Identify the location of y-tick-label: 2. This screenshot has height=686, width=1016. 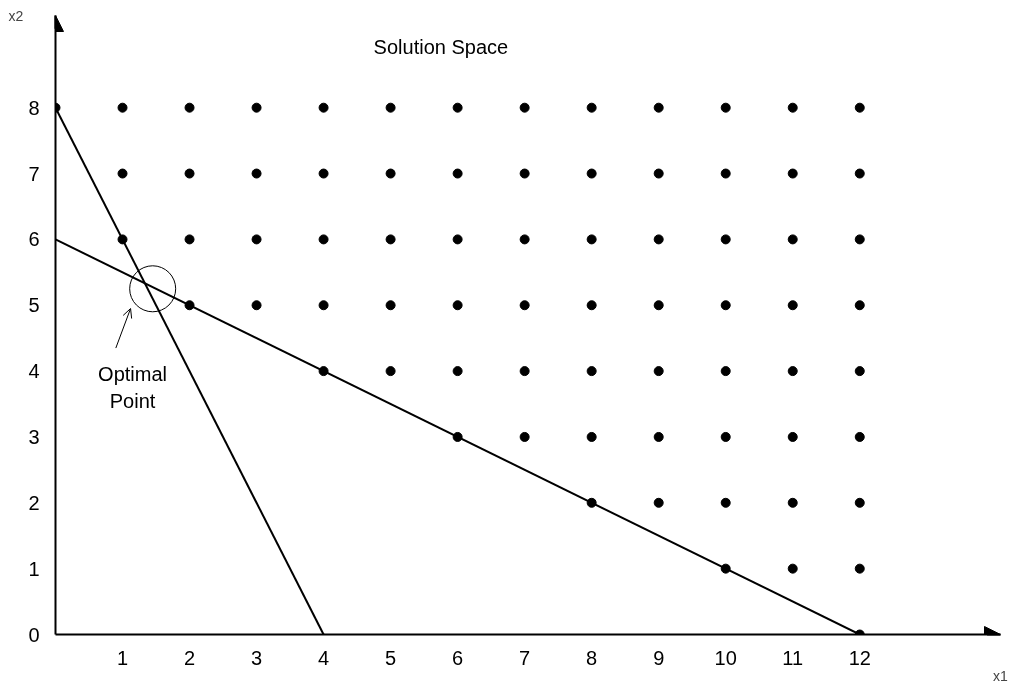
(34, 502).